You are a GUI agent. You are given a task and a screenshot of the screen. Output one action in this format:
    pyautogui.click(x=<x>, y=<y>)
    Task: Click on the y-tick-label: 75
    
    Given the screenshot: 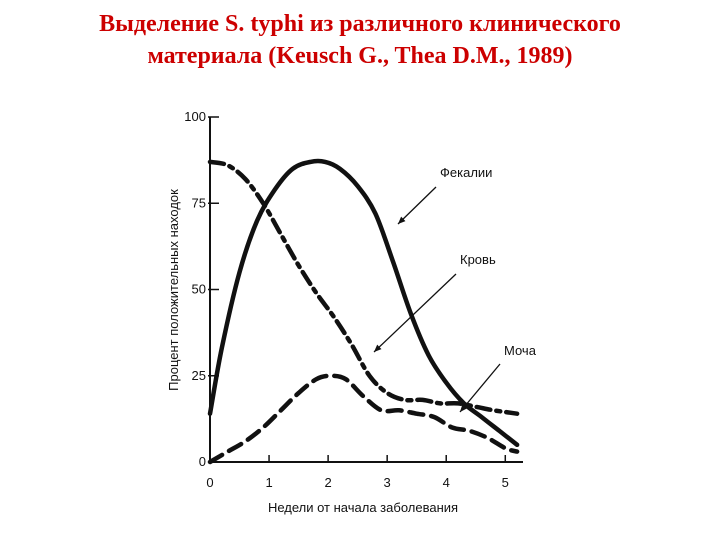 What is the action you would take?
    pyautogui.click(x=199, y=202)
    